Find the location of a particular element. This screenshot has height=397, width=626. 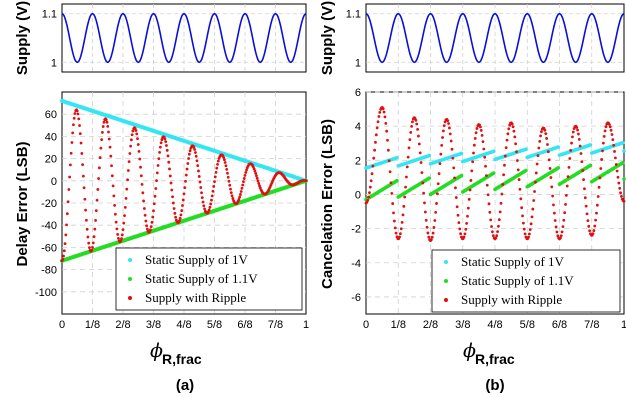

panel-a-supply-line is located at coordinates (184, 38).